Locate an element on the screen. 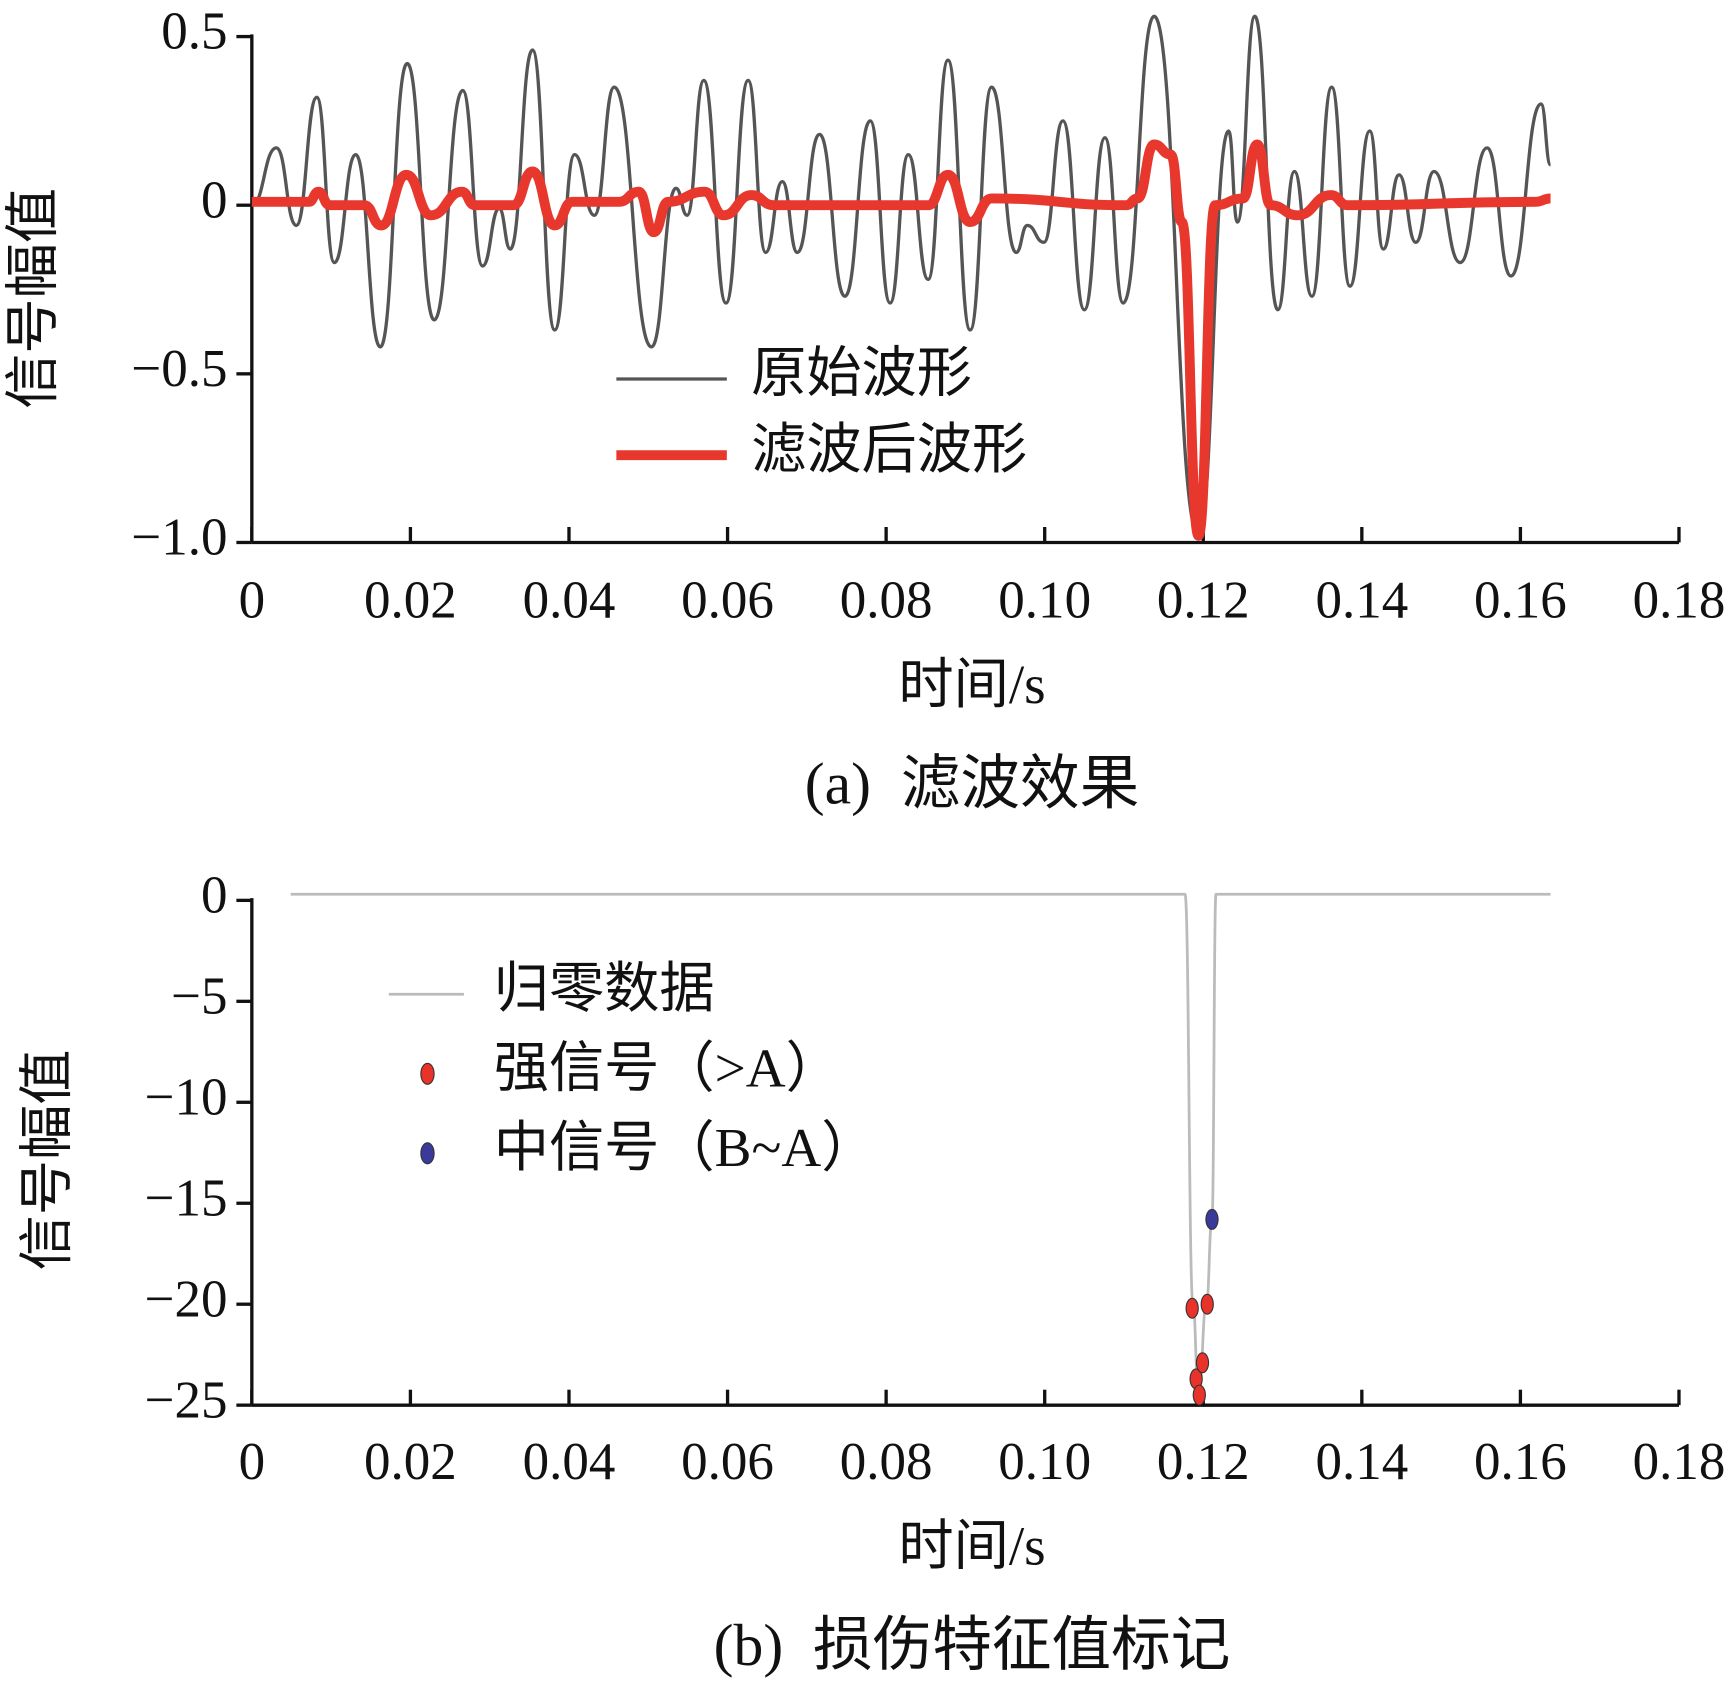 The width and height of the screenshot is (1732, 1698). y-tick-label: −15 is located at coordinates (186, 1198).